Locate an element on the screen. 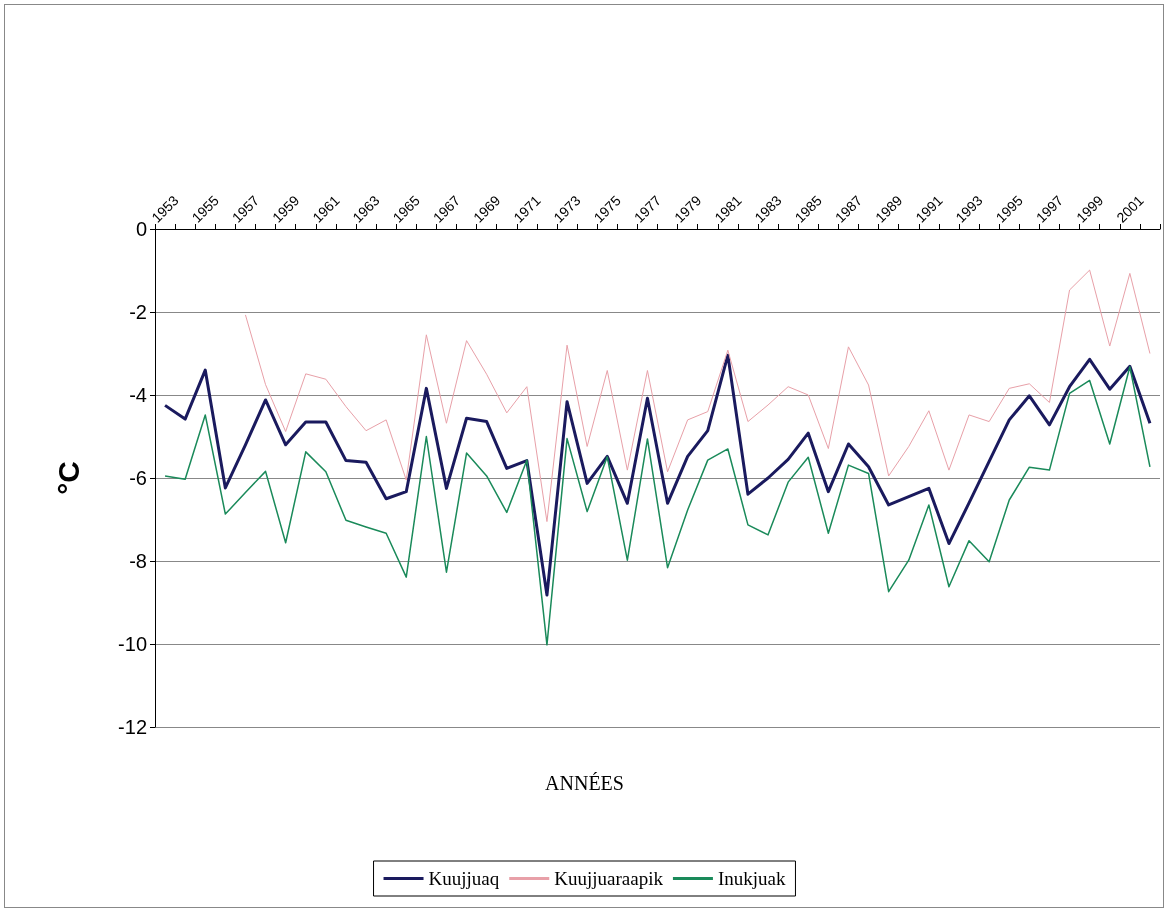  y-tick-label: 0 is located at coordinates (141, 229).